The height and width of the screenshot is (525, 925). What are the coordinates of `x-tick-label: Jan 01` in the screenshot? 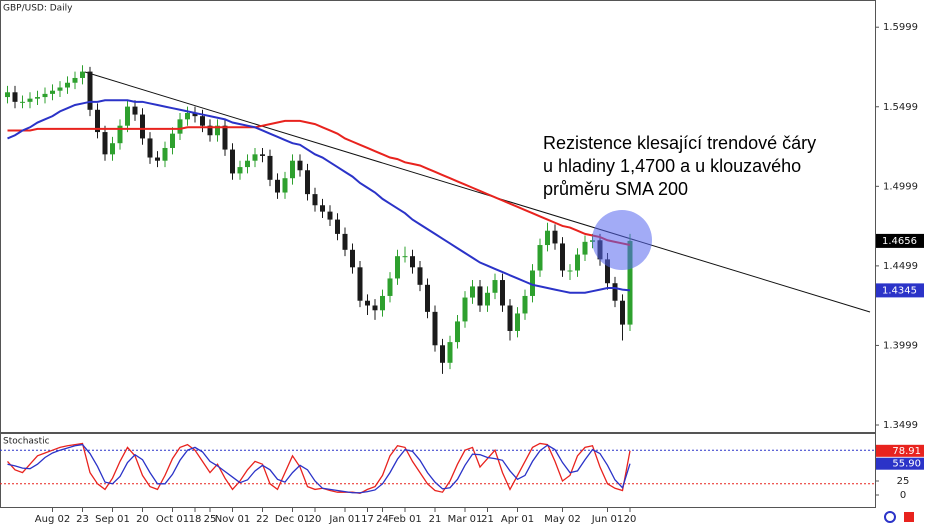 It's located at (344, 519).